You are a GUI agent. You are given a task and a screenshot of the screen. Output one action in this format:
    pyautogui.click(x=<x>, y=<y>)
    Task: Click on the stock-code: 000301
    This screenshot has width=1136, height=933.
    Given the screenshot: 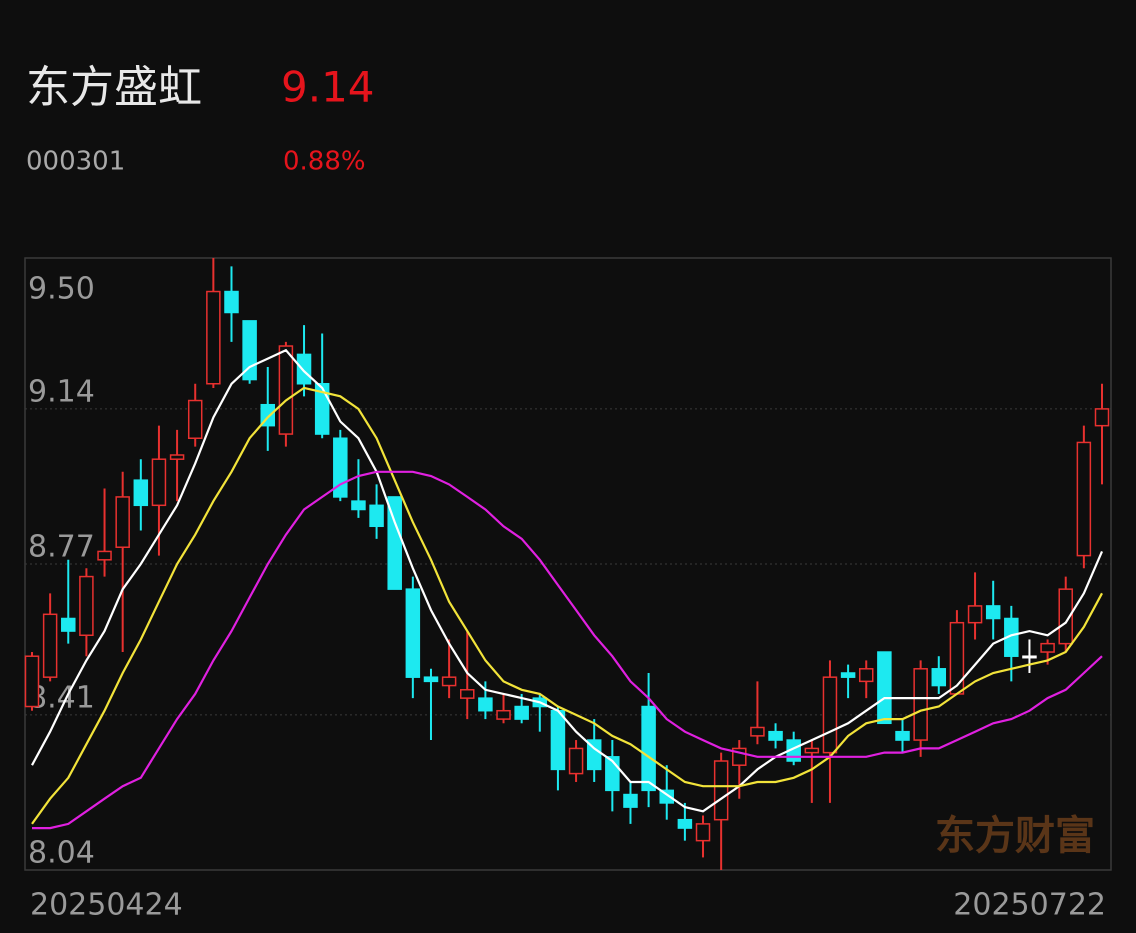 What is the action you would take?
    pyautogui.click(x=75, y=162)
    